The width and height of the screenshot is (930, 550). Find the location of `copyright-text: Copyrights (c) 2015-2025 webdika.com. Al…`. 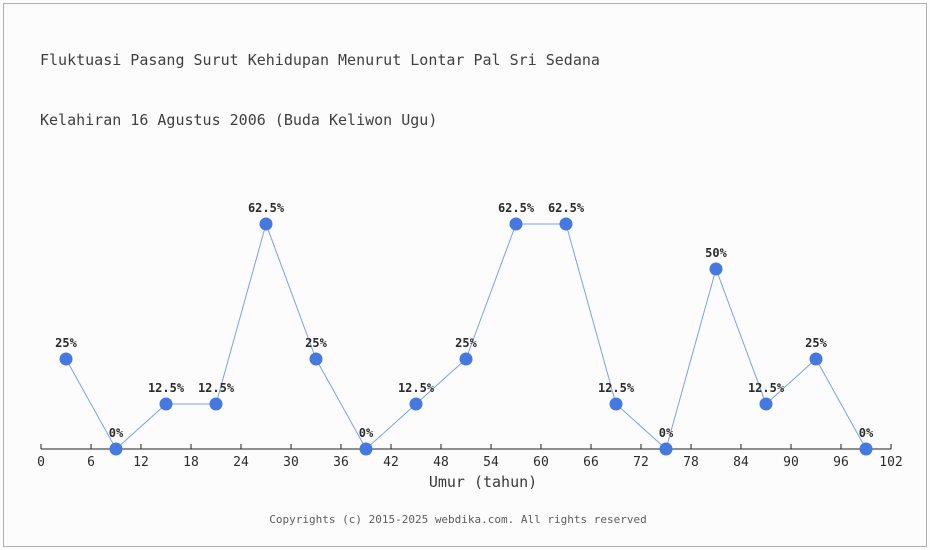

copyright-text: Copyrights (c) 2015-2025 webdika.com. Al… is located at coordinates (458, 519).